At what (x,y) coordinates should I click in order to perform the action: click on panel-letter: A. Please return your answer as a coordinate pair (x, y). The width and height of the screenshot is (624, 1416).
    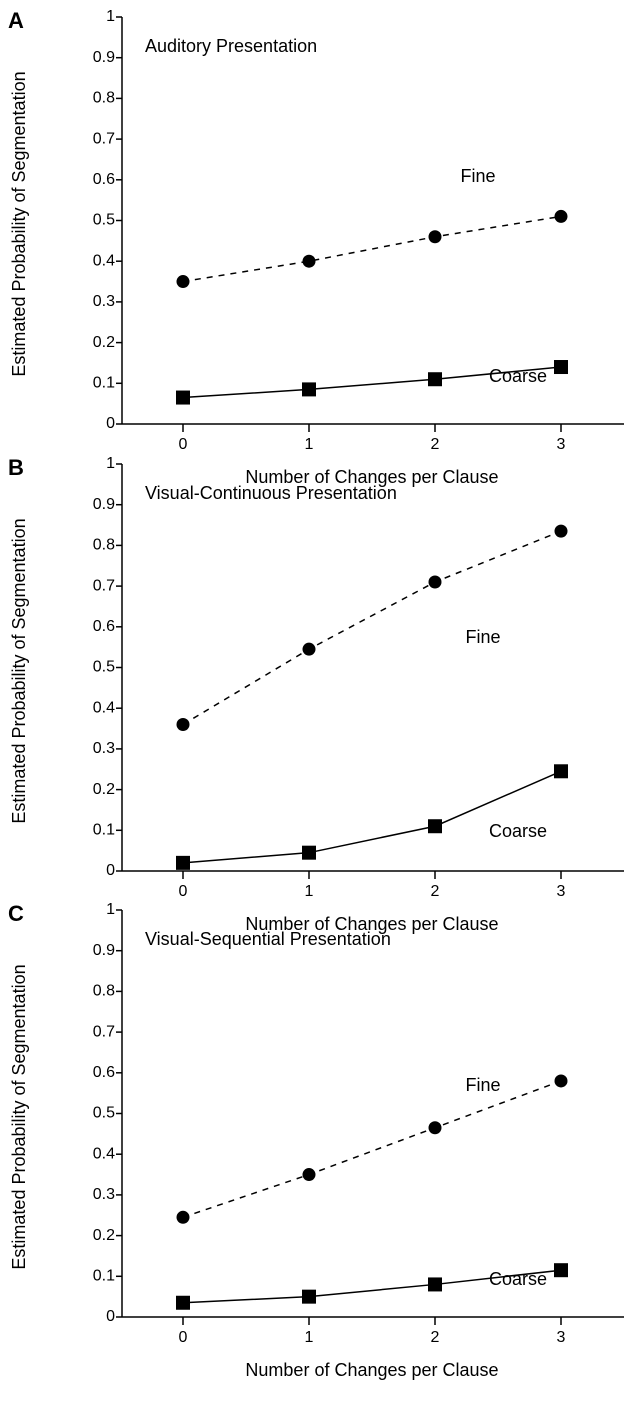
    Looking at the image, I should click on (16, 20).